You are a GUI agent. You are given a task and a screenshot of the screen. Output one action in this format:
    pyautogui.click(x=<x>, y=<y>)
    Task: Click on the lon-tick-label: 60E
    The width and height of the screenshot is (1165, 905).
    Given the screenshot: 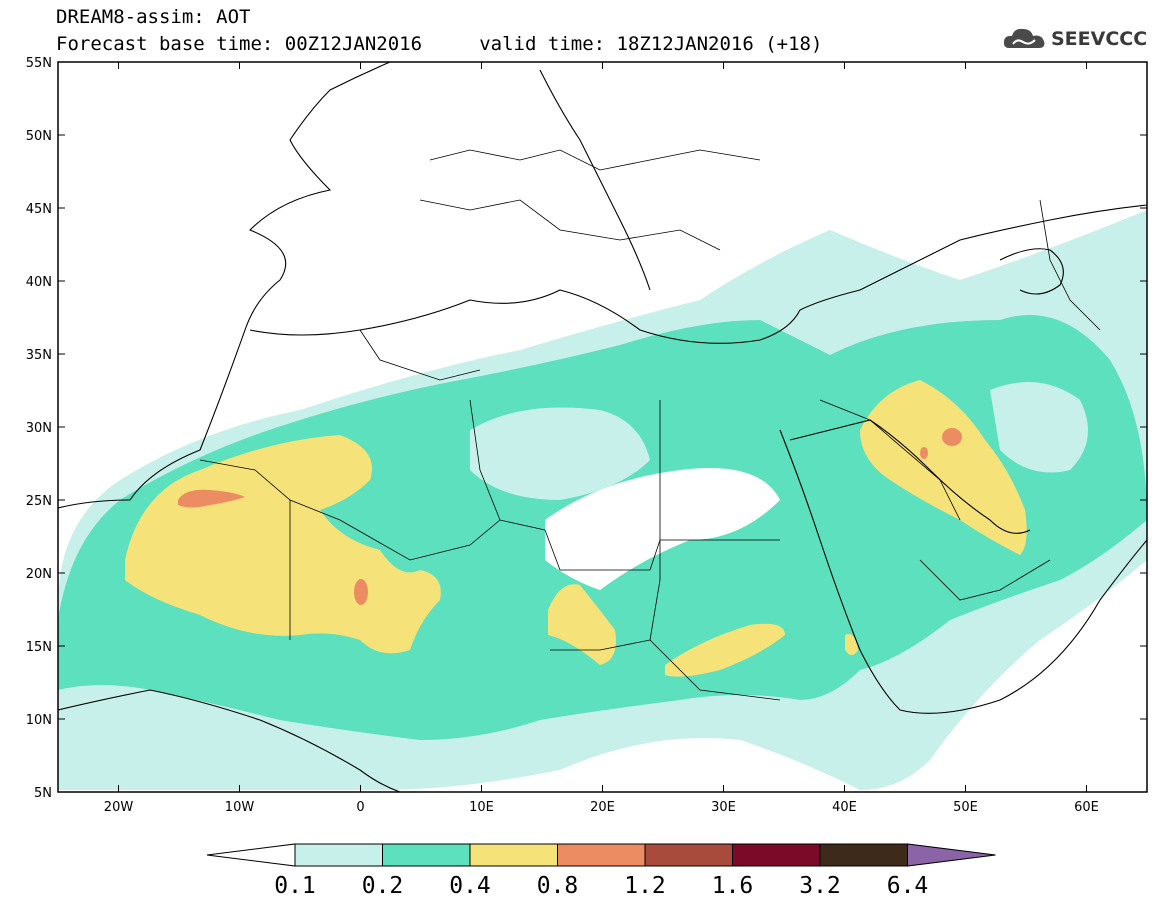 What is the action you would take?
    pyautogui.click(x=1086, y=807)
    